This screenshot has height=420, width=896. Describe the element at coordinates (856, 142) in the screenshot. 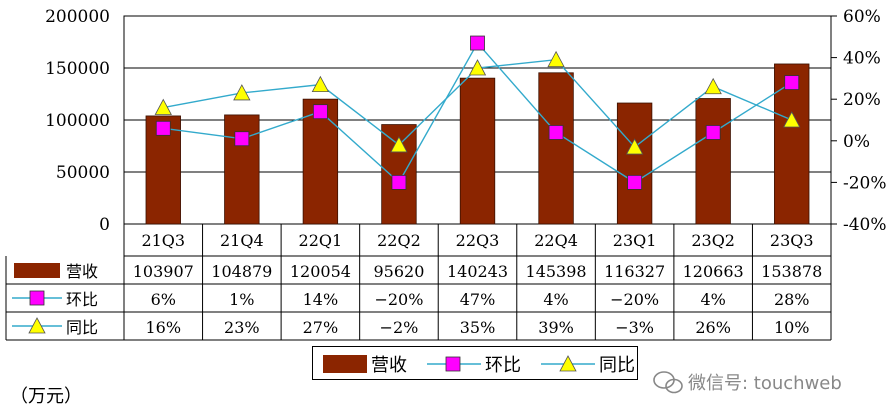

I see `y-right-tick-label: 0%` at that location.